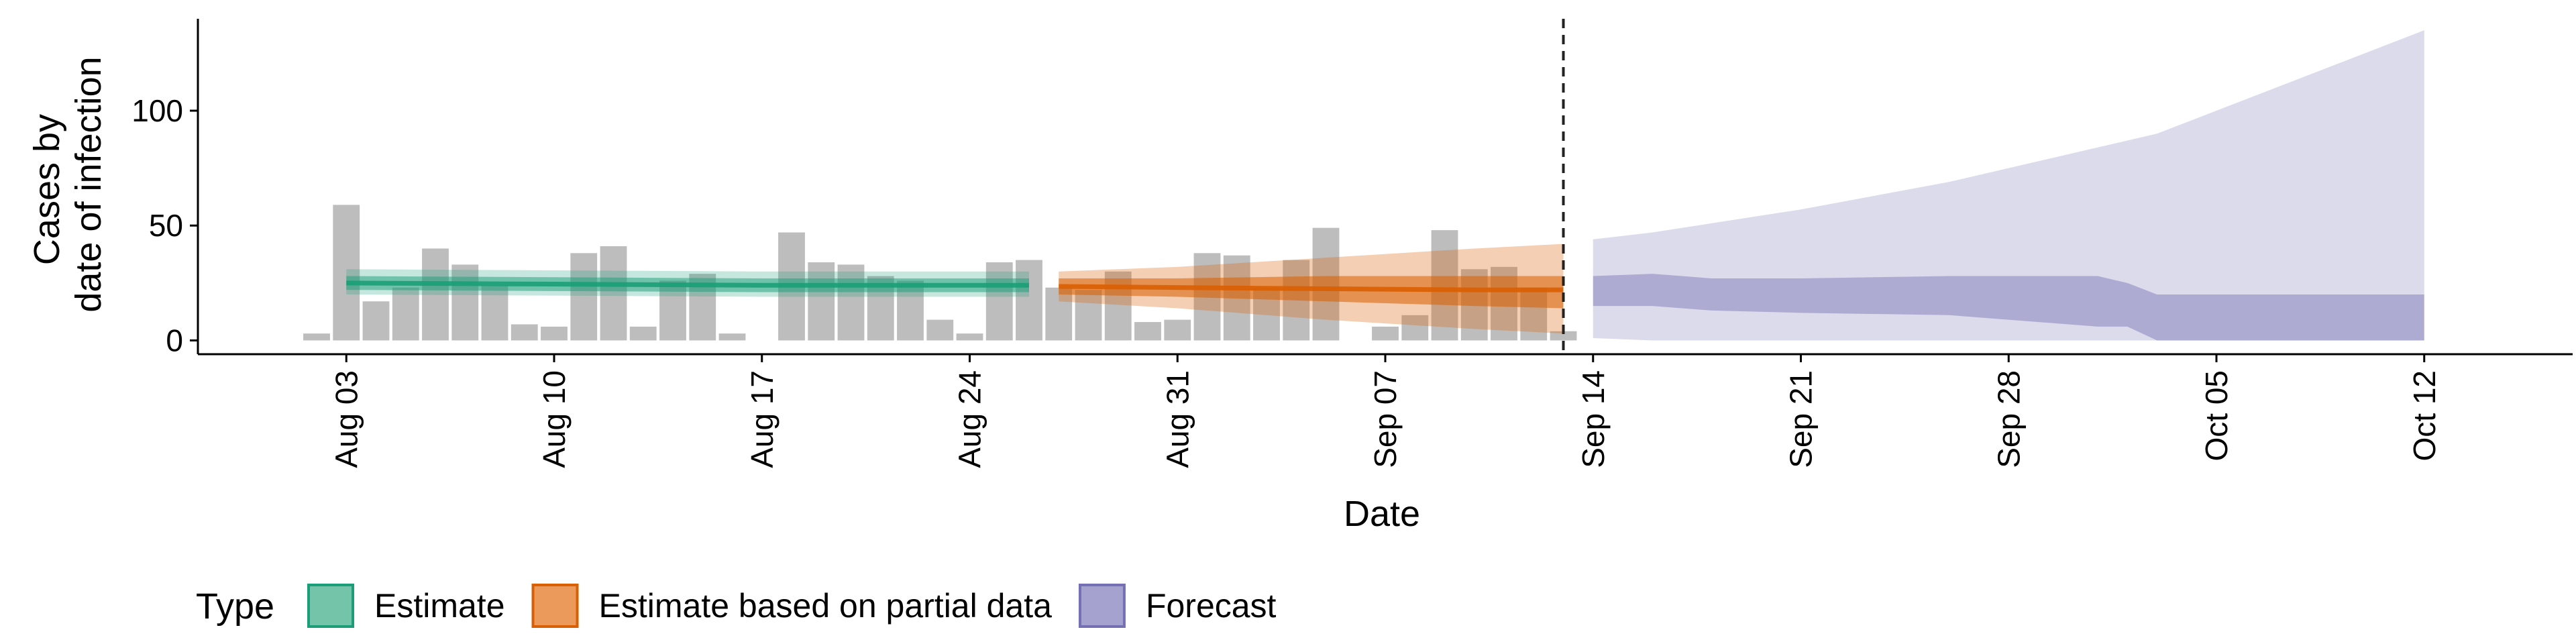  Describe the element at coordinates (826, 606) in the screenshot. I see `legend-label-estimate-based-on-partial-data: Estimate based on partial data` at that location.